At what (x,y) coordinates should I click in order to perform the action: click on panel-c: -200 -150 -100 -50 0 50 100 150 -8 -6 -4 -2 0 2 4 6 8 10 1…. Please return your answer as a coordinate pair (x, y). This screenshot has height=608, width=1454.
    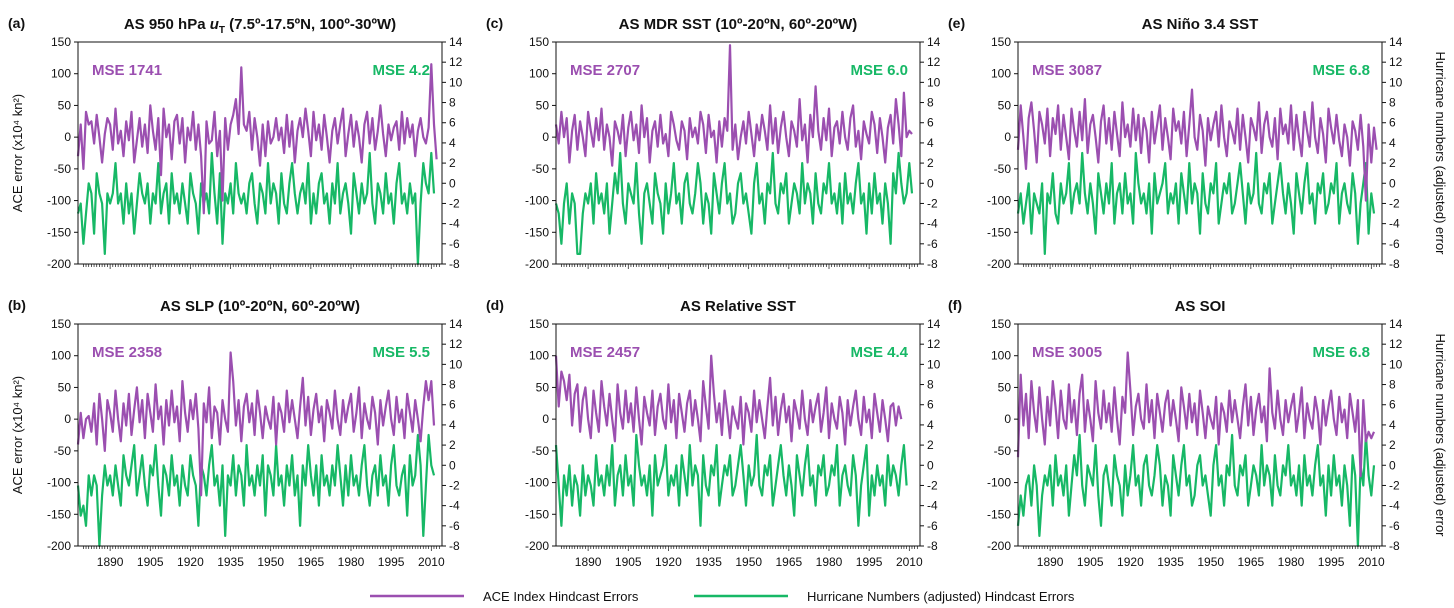
    Looking at the image, I should click on (713, 143).